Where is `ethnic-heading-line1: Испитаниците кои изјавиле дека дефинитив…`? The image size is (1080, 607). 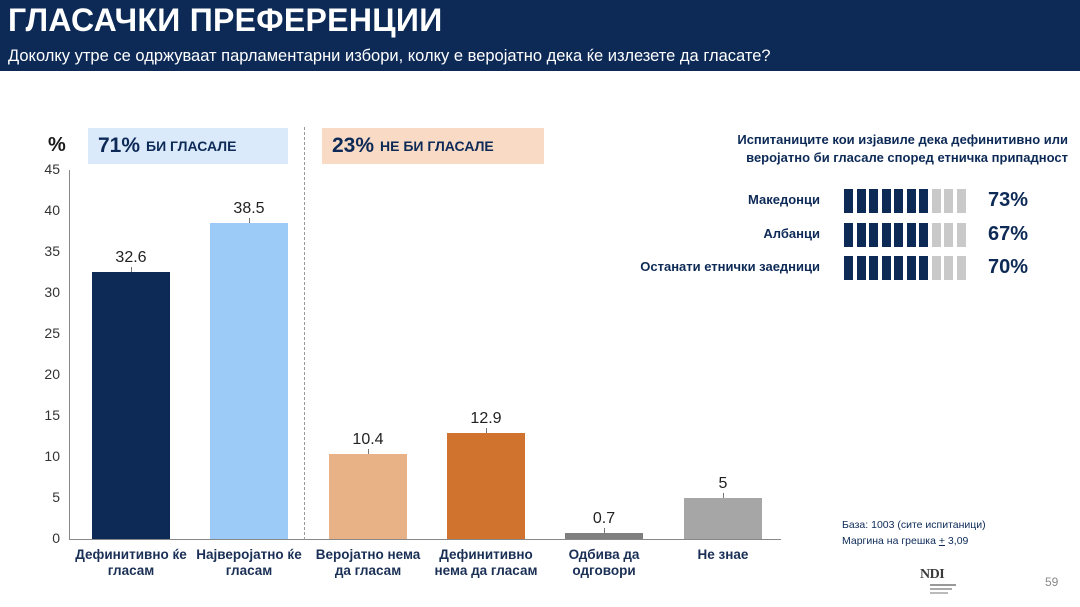 ethnic-heading-line1: Испитаниците кои изјавиле дека дефинитив… is located at coordinates (902, 139).